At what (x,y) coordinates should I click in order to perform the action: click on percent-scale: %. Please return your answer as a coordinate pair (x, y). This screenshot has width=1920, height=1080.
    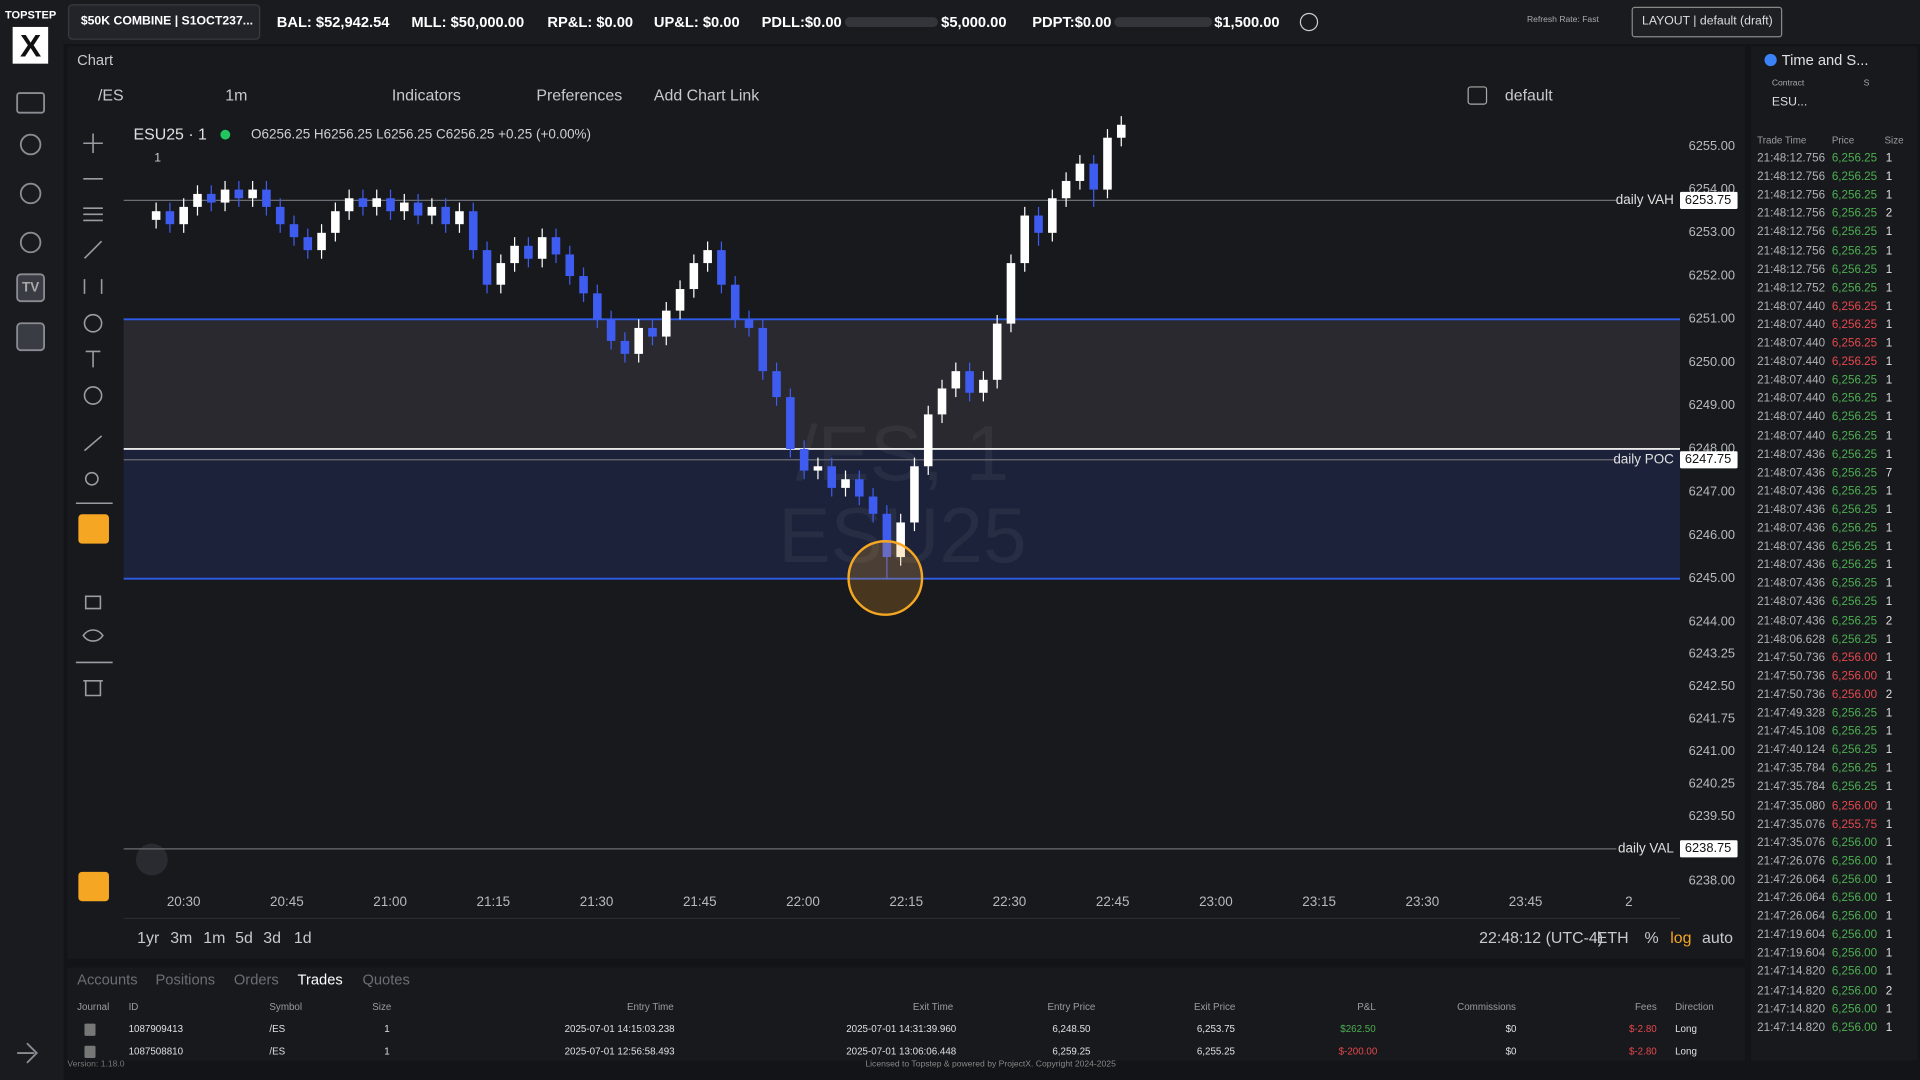
    Looking at the image, I should click on (1651, 937).